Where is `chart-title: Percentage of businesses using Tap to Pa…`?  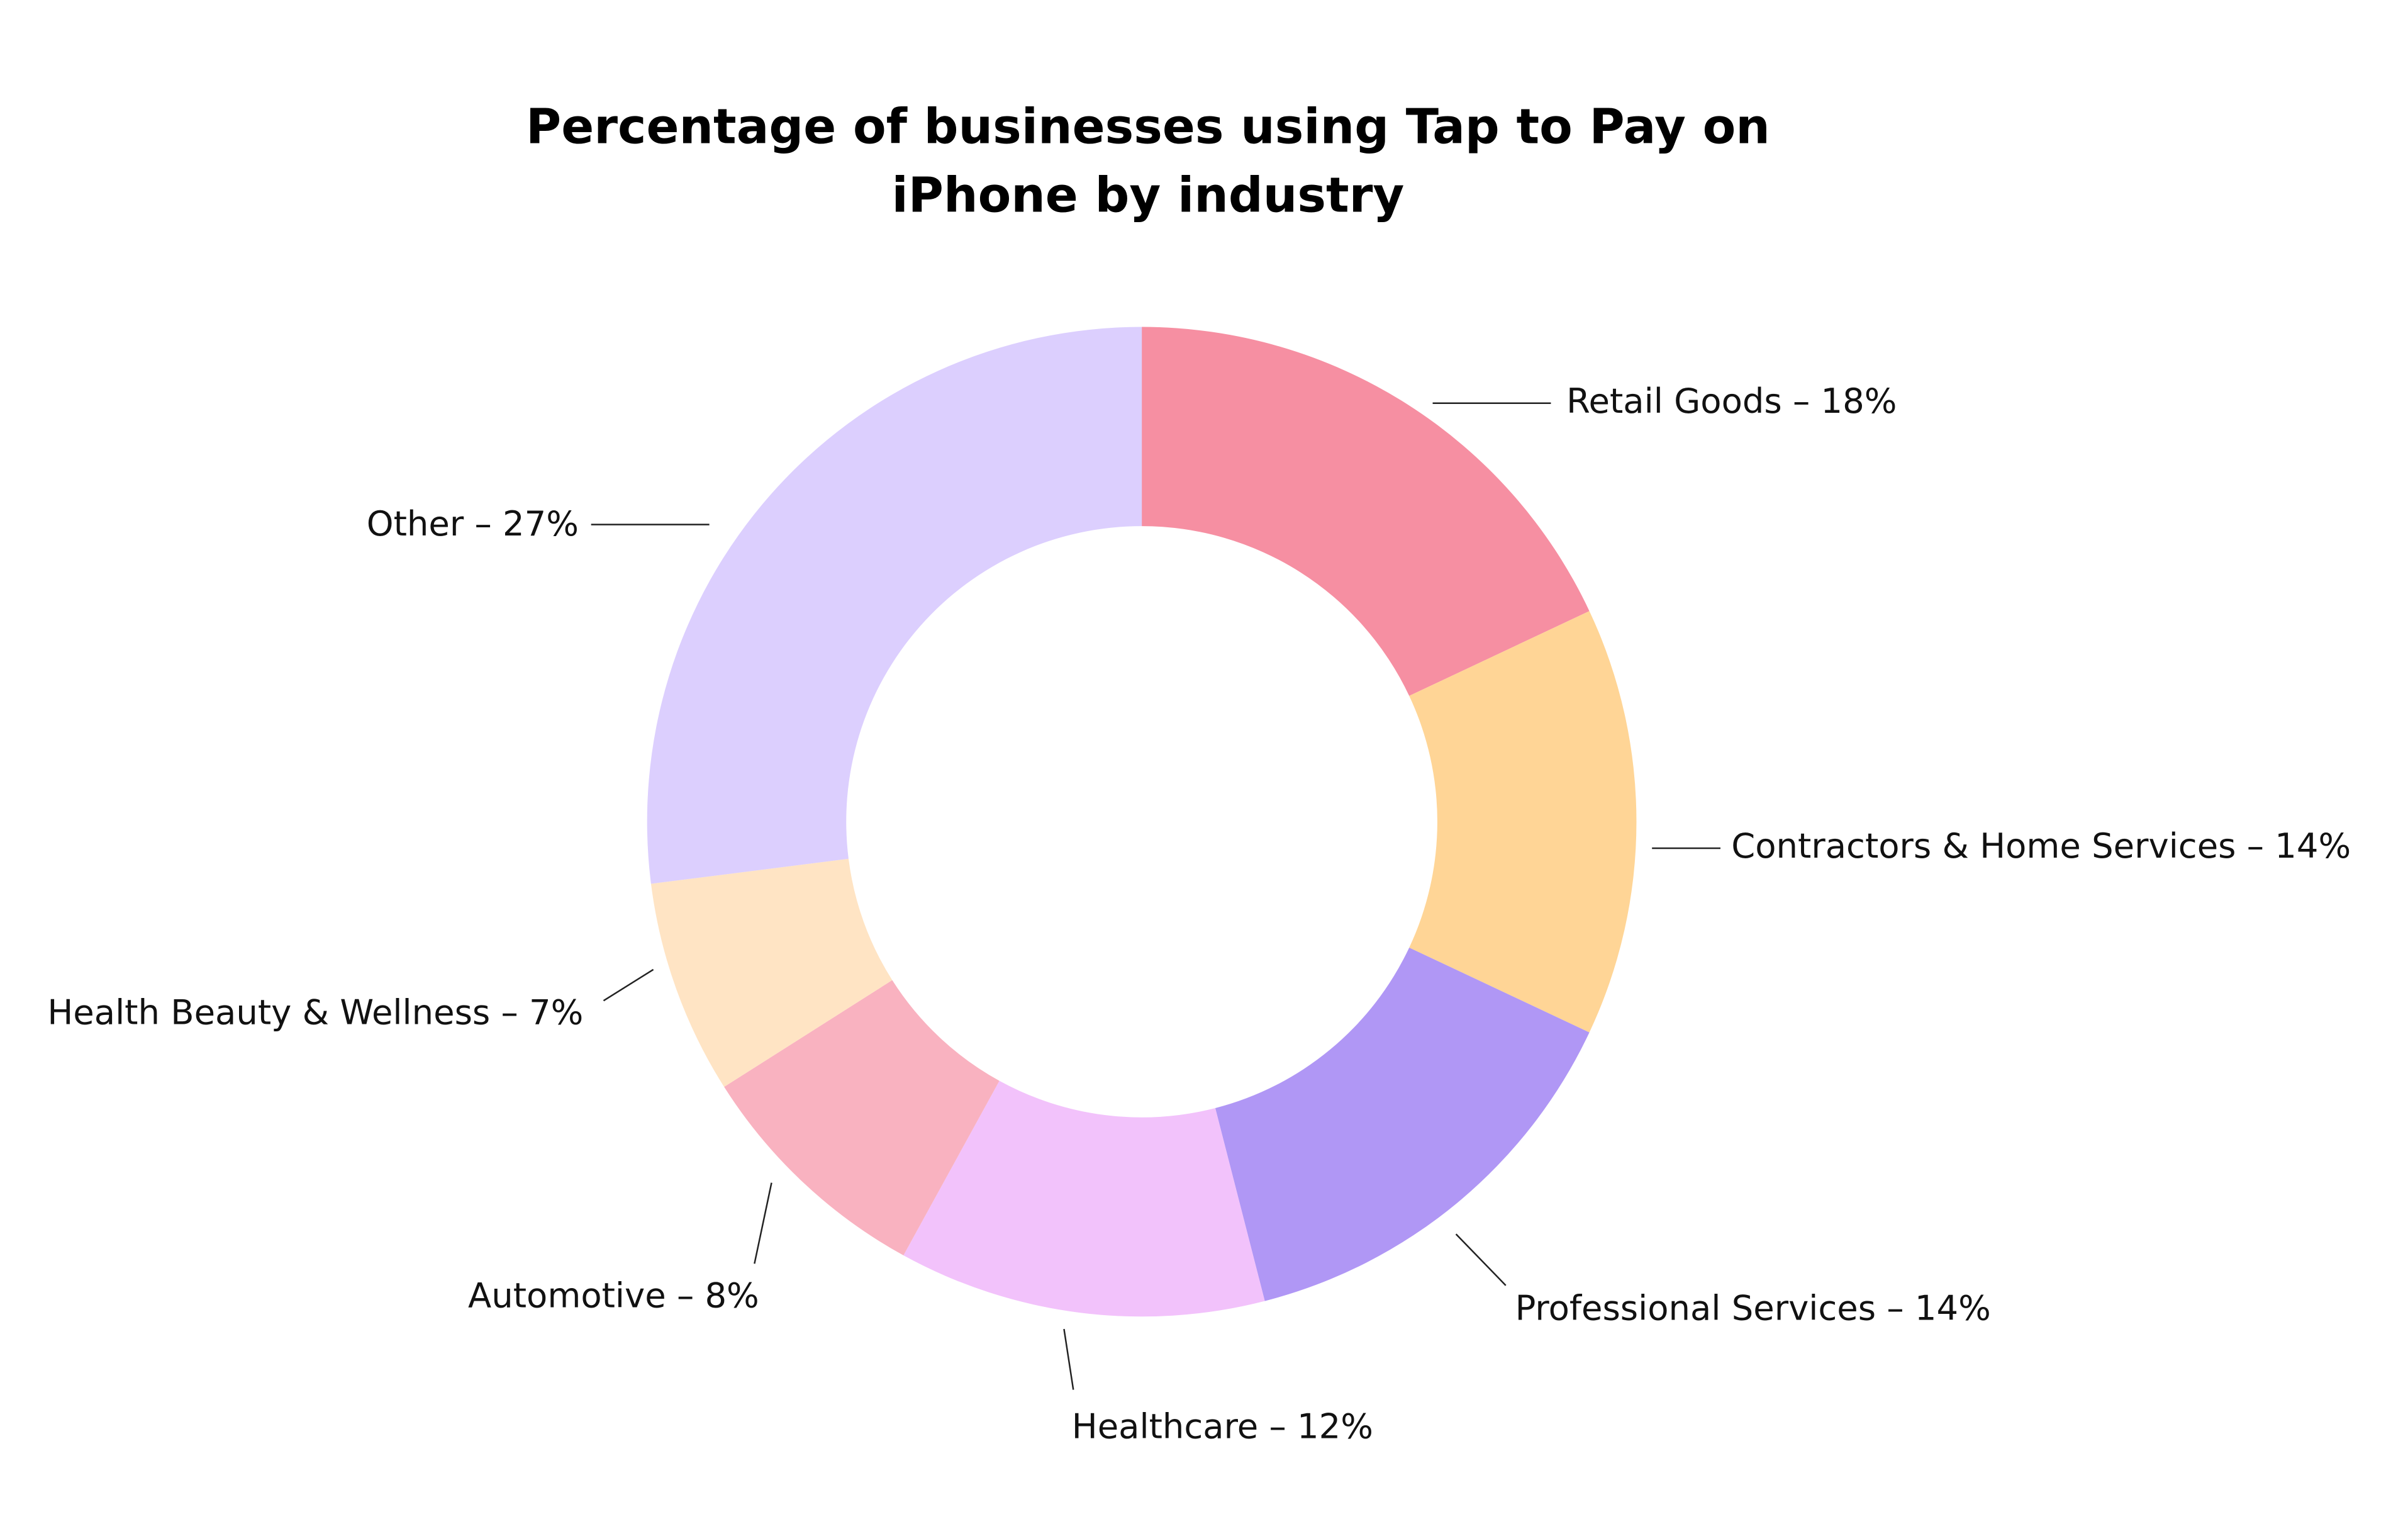
chart-title: Percentage of businesses using Tap to Pa… is located at coordinates (1148, 162).